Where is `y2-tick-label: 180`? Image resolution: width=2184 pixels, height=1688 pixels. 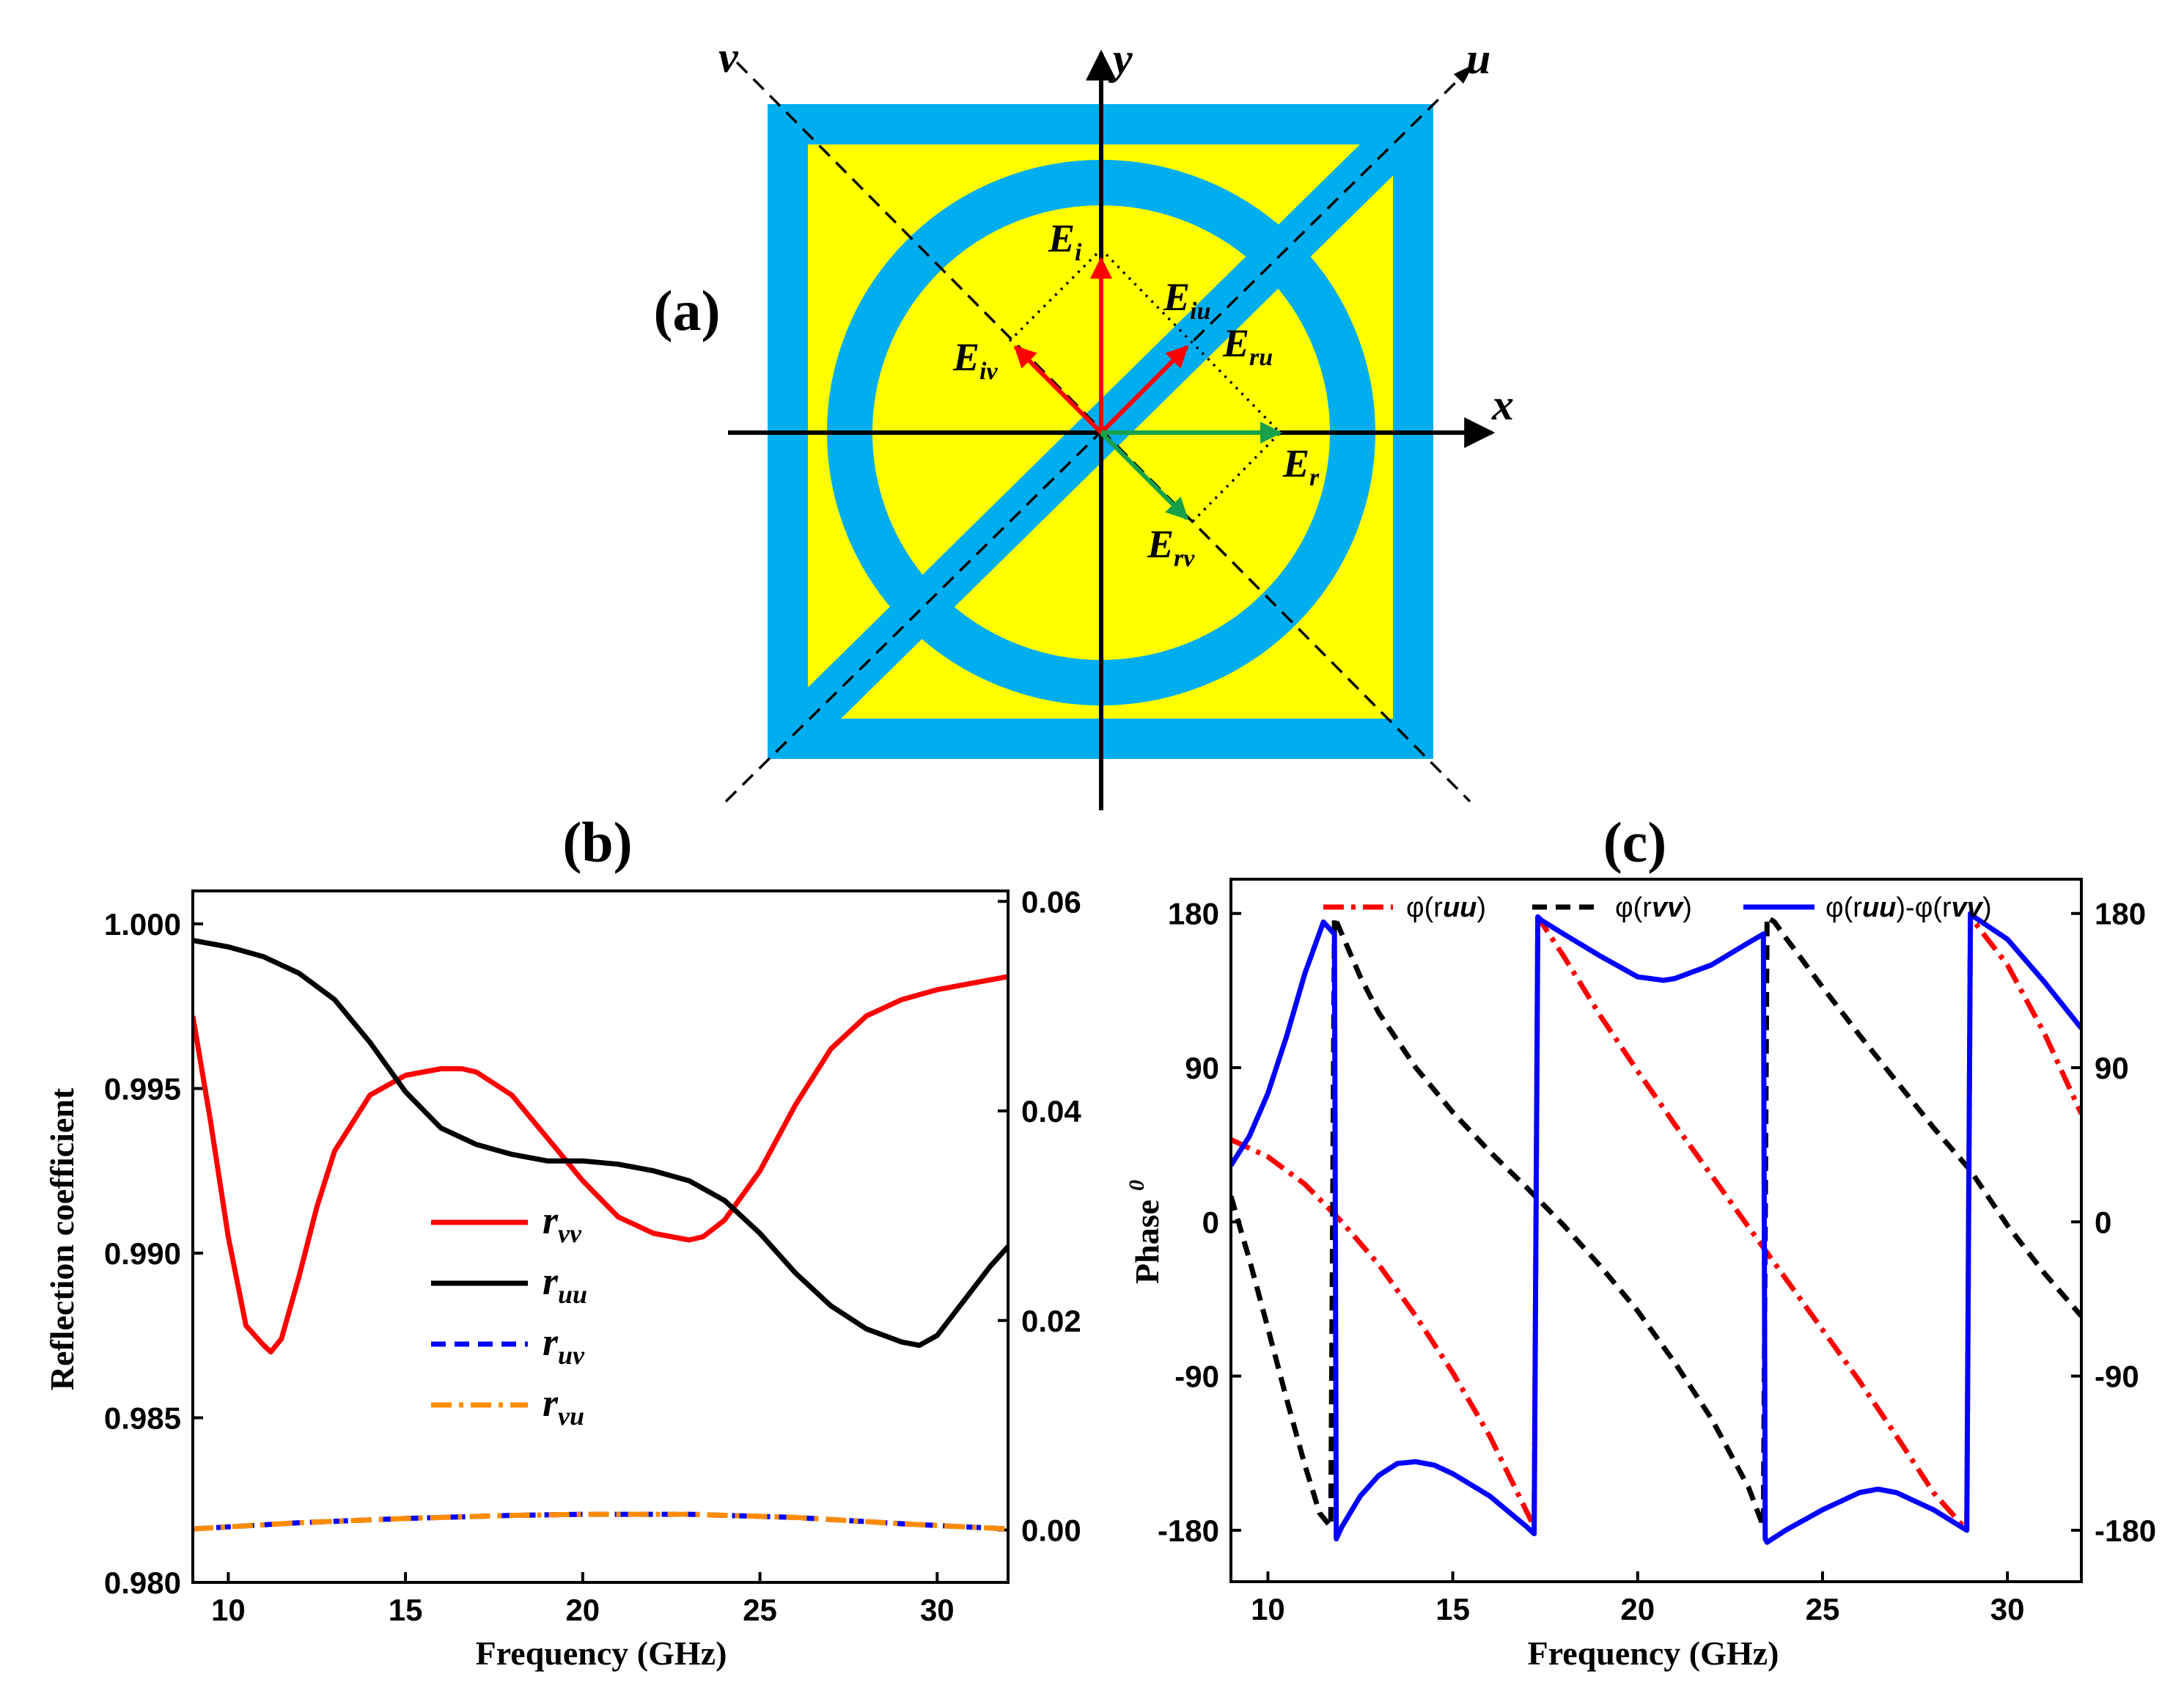 y2-tick-label: 180 is located at coordinates (2120, 914).